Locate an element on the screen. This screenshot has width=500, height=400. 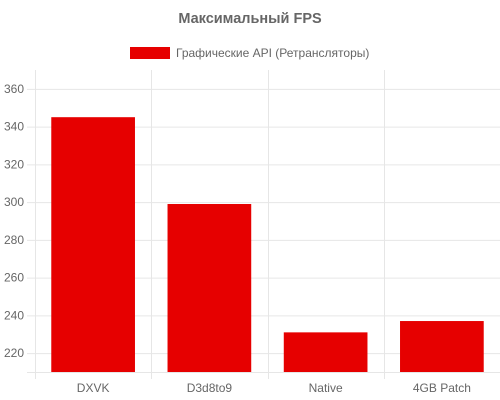
x-axis: DXVK D3d8to9 Native 4GB Patch is located at coordinates (274, 388).